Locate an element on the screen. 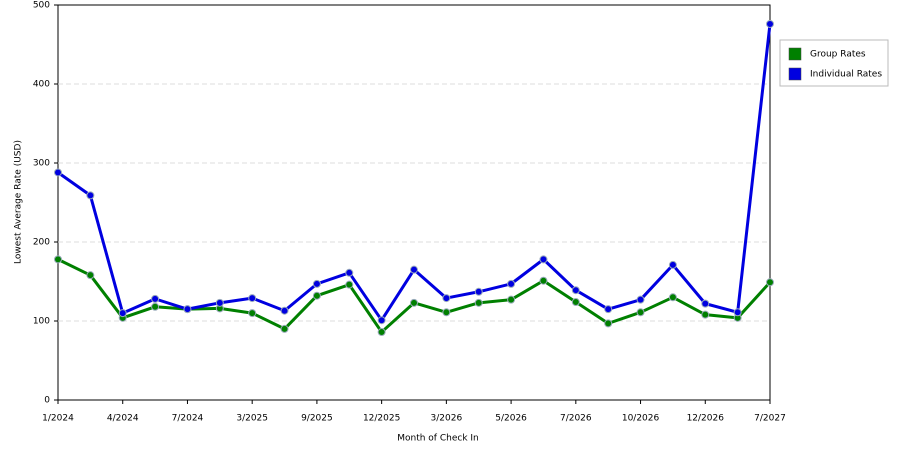 This screenshot has width=900, height=450. x-tick-label: 7/2027 is located at coordinates (770, 419).